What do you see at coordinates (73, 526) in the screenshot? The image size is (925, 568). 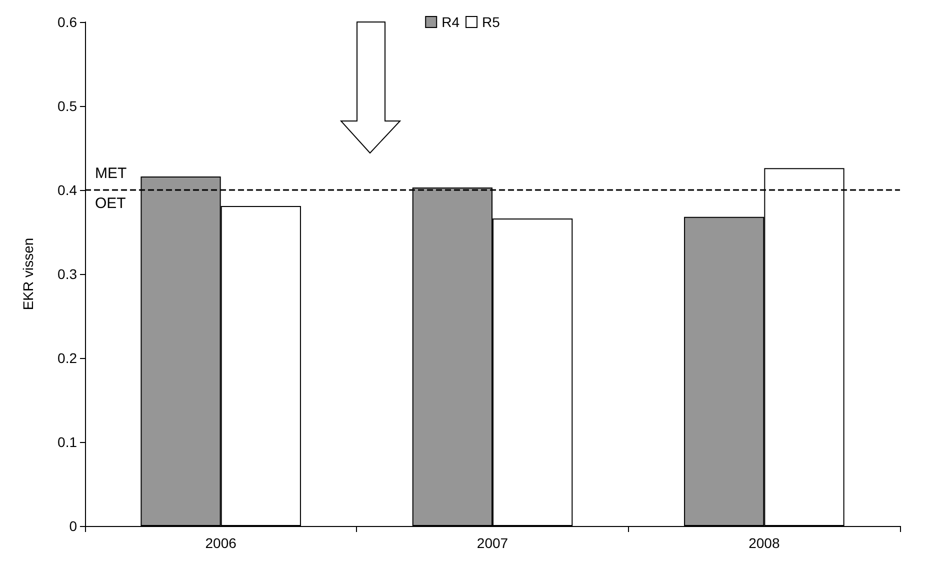 I see `y-tick-label: 0` at bounding box center [73, 526].